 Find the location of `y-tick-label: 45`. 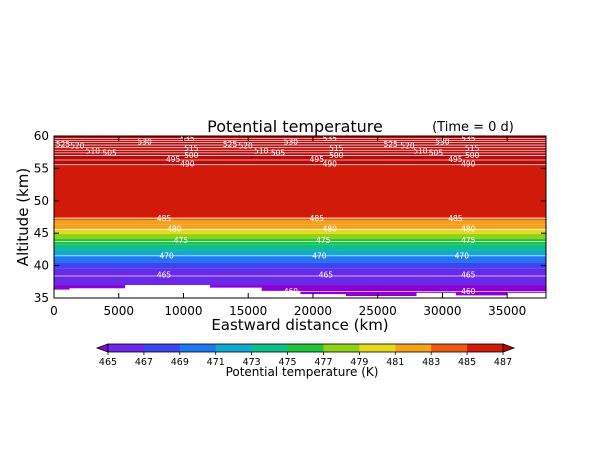

y-tick-label: 45 is located at coordinates (41, 233).